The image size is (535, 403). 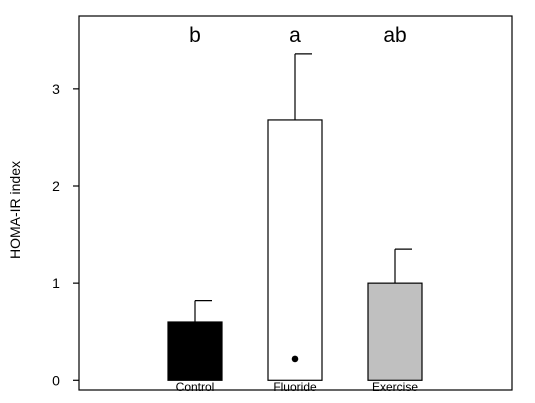 I want to click on bar-fluoride, so click(x=295, y=250).